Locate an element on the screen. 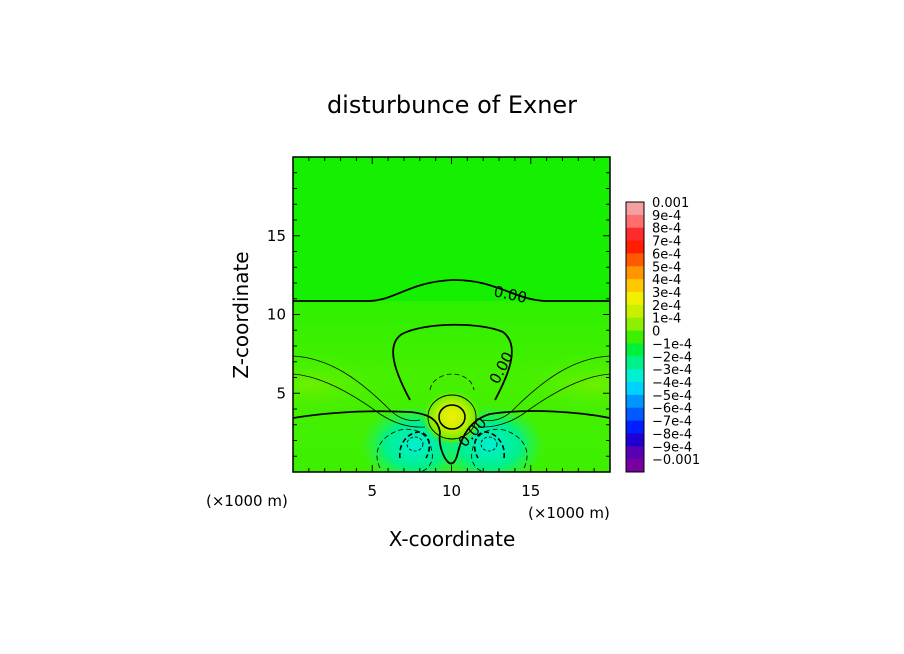 Image resolution: width=904 pixels, height=654 pixels. contour-zero-lower is located at coordinates (451, 437).